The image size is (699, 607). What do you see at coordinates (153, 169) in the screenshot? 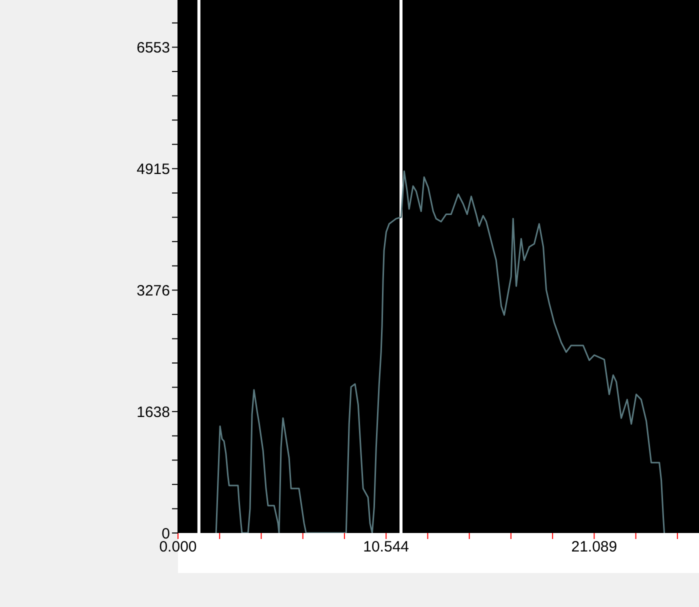
I see `y-tick-label: 4915` at bounding box center [153, 169].